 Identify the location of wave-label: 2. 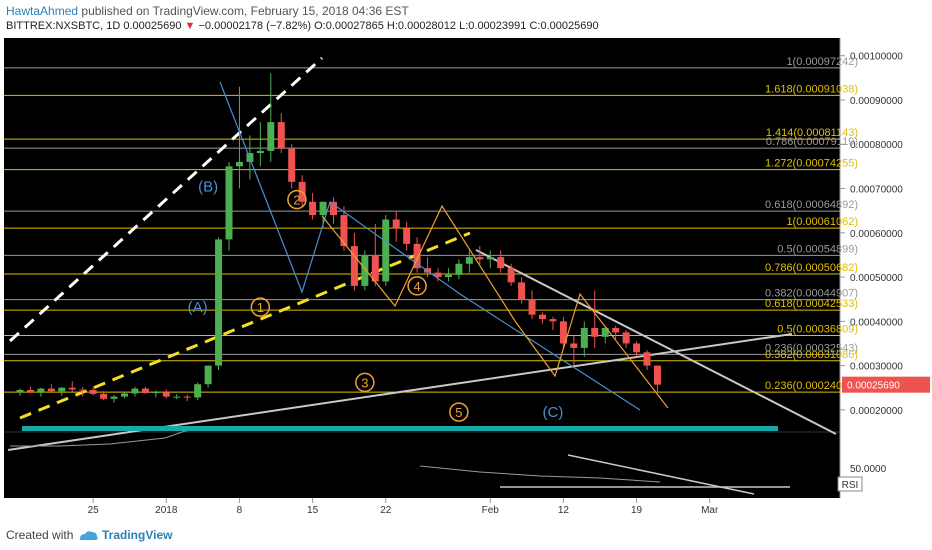
(297, 199).